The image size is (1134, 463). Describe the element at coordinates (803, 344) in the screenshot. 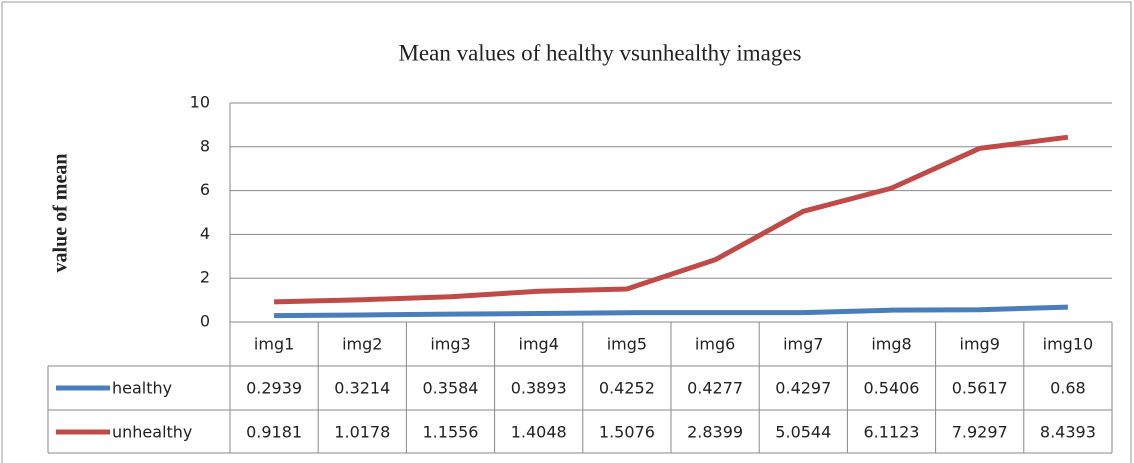

I see `x-tick-label: img7` at that location.